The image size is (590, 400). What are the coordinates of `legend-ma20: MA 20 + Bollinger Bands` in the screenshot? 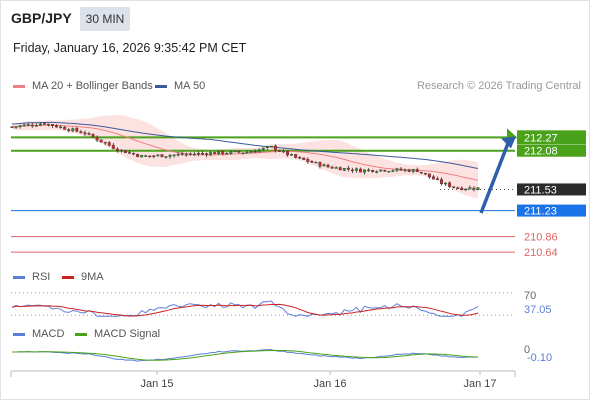 It's located at (83, 86).